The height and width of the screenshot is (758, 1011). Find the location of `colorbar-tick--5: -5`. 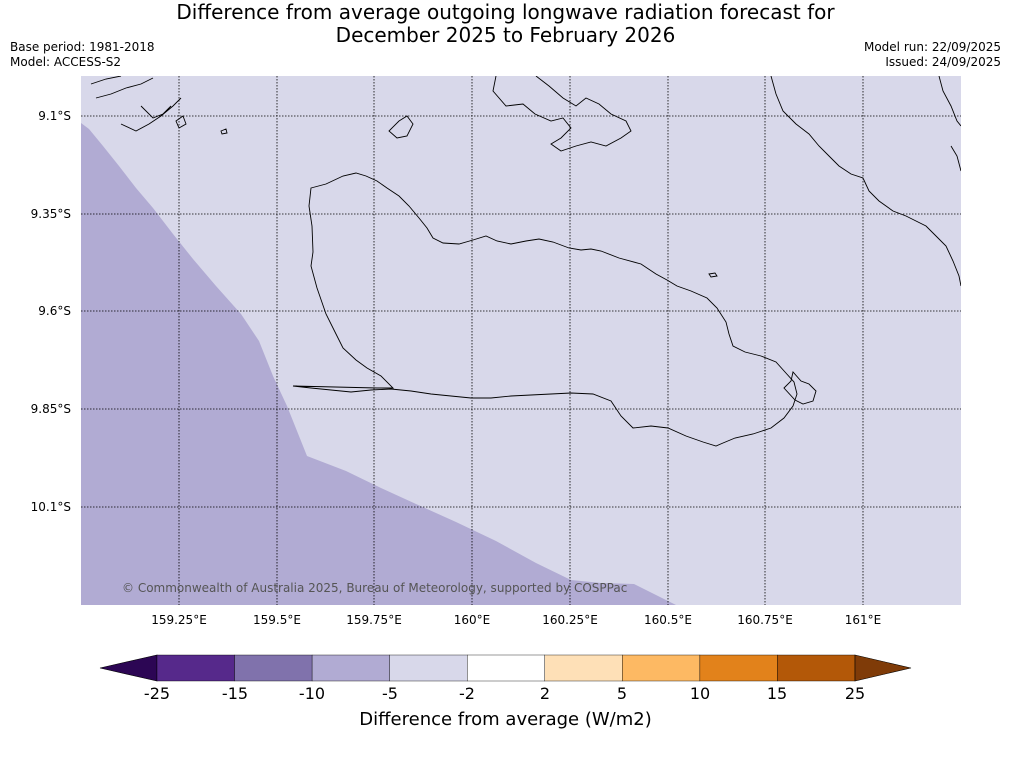

colorbar-tick--5: -5 is located at coordinates (390, 693).